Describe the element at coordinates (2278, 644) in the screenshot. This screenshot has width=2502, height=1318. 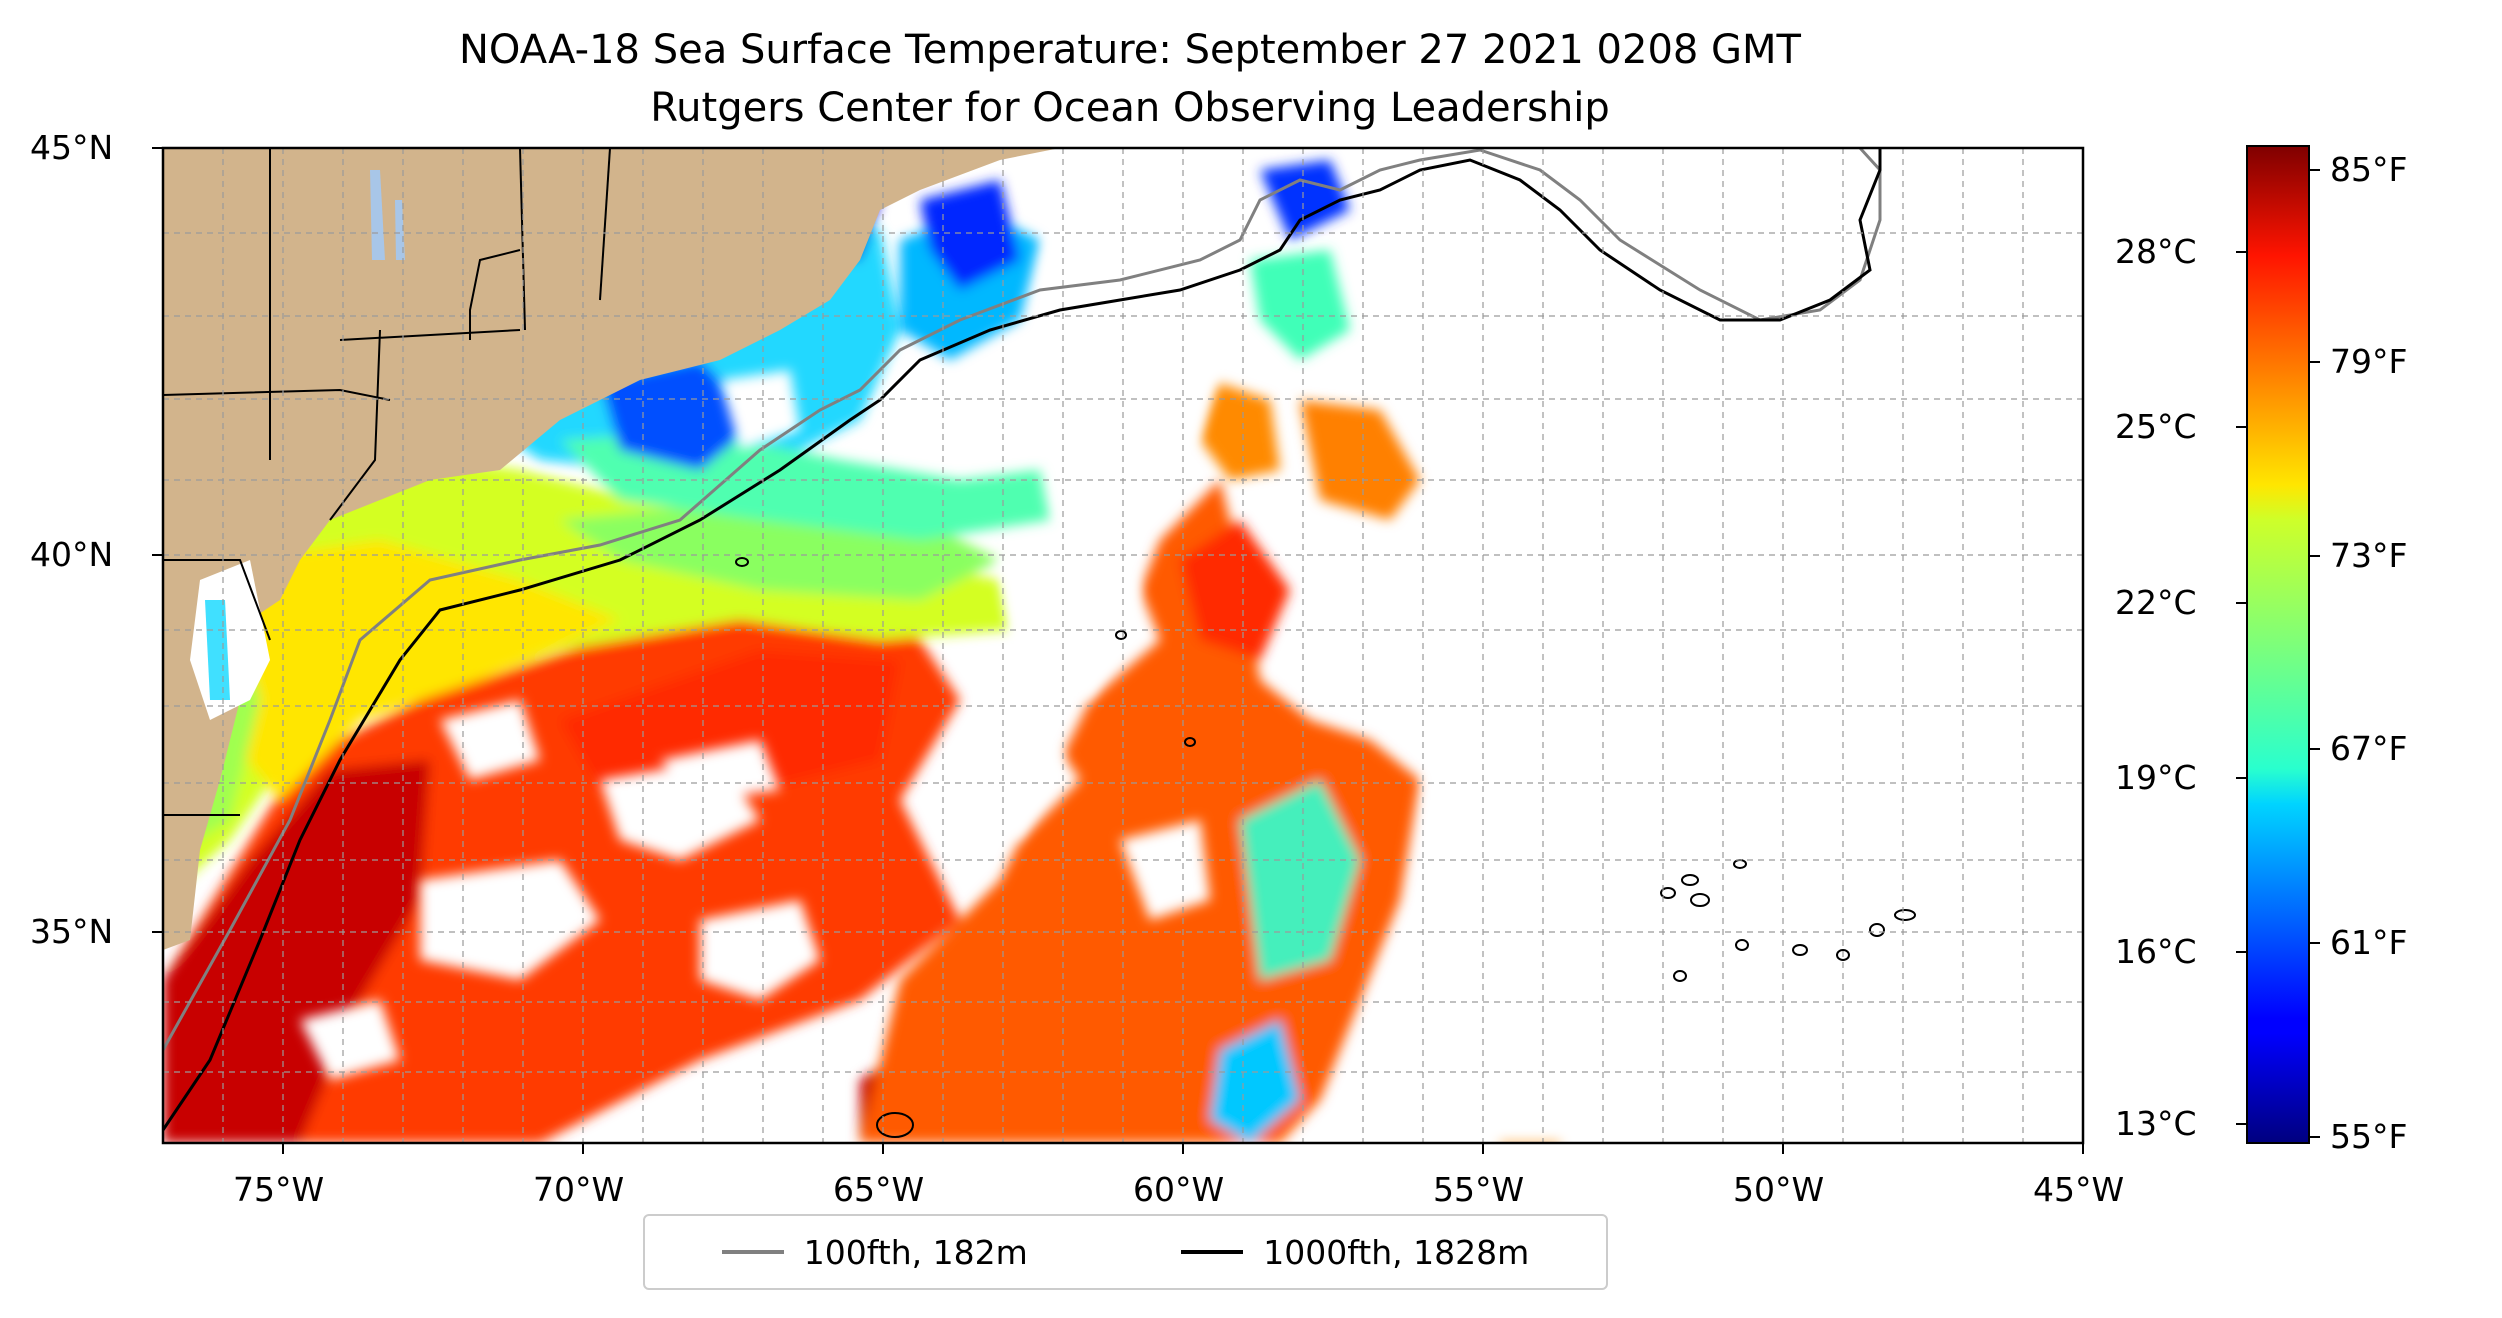
I see `colorbar` at that location.